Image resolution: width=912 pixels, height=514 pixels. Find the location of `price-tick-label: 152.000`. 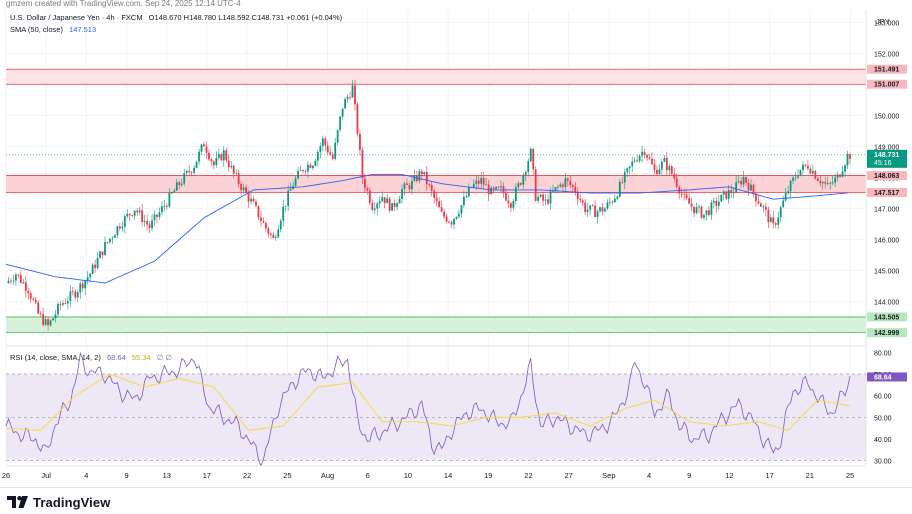

price-tick-label: 152.000 is located at coordinates (886, 54).